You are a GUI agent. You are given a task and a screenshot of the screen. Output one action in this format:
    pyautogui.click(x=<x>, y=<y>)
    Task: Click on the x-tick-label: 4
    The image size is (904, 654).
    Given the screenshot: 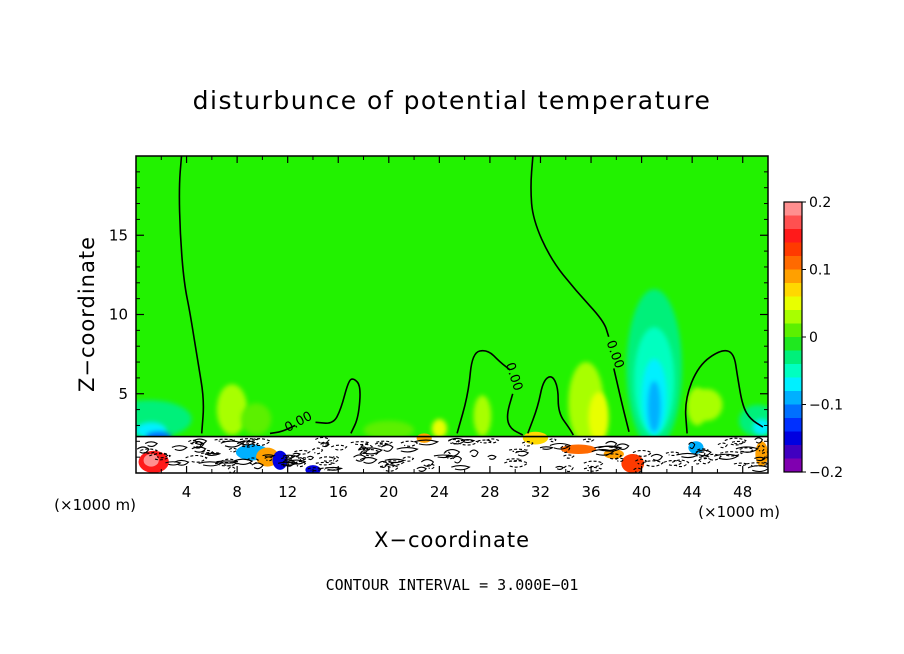 What is the action you would take?
    pyautogui.click(x=187, y=492)
    